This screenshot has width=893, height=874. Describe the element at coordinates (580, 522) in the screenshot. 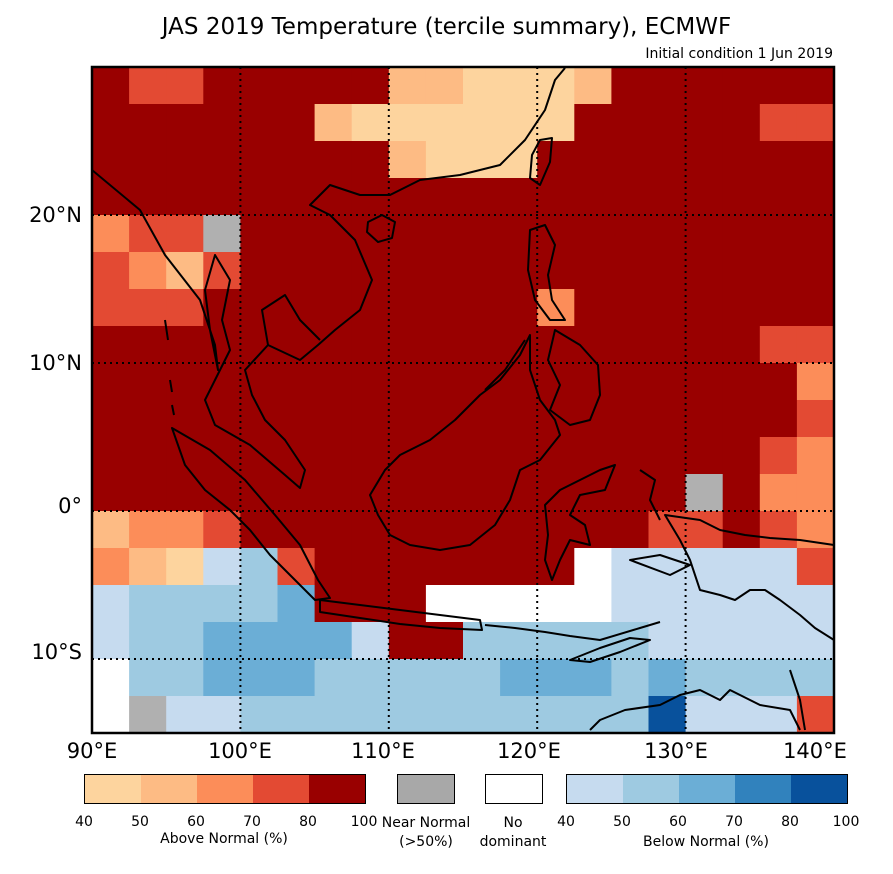

I see `coastline-sulawesi` at that location.